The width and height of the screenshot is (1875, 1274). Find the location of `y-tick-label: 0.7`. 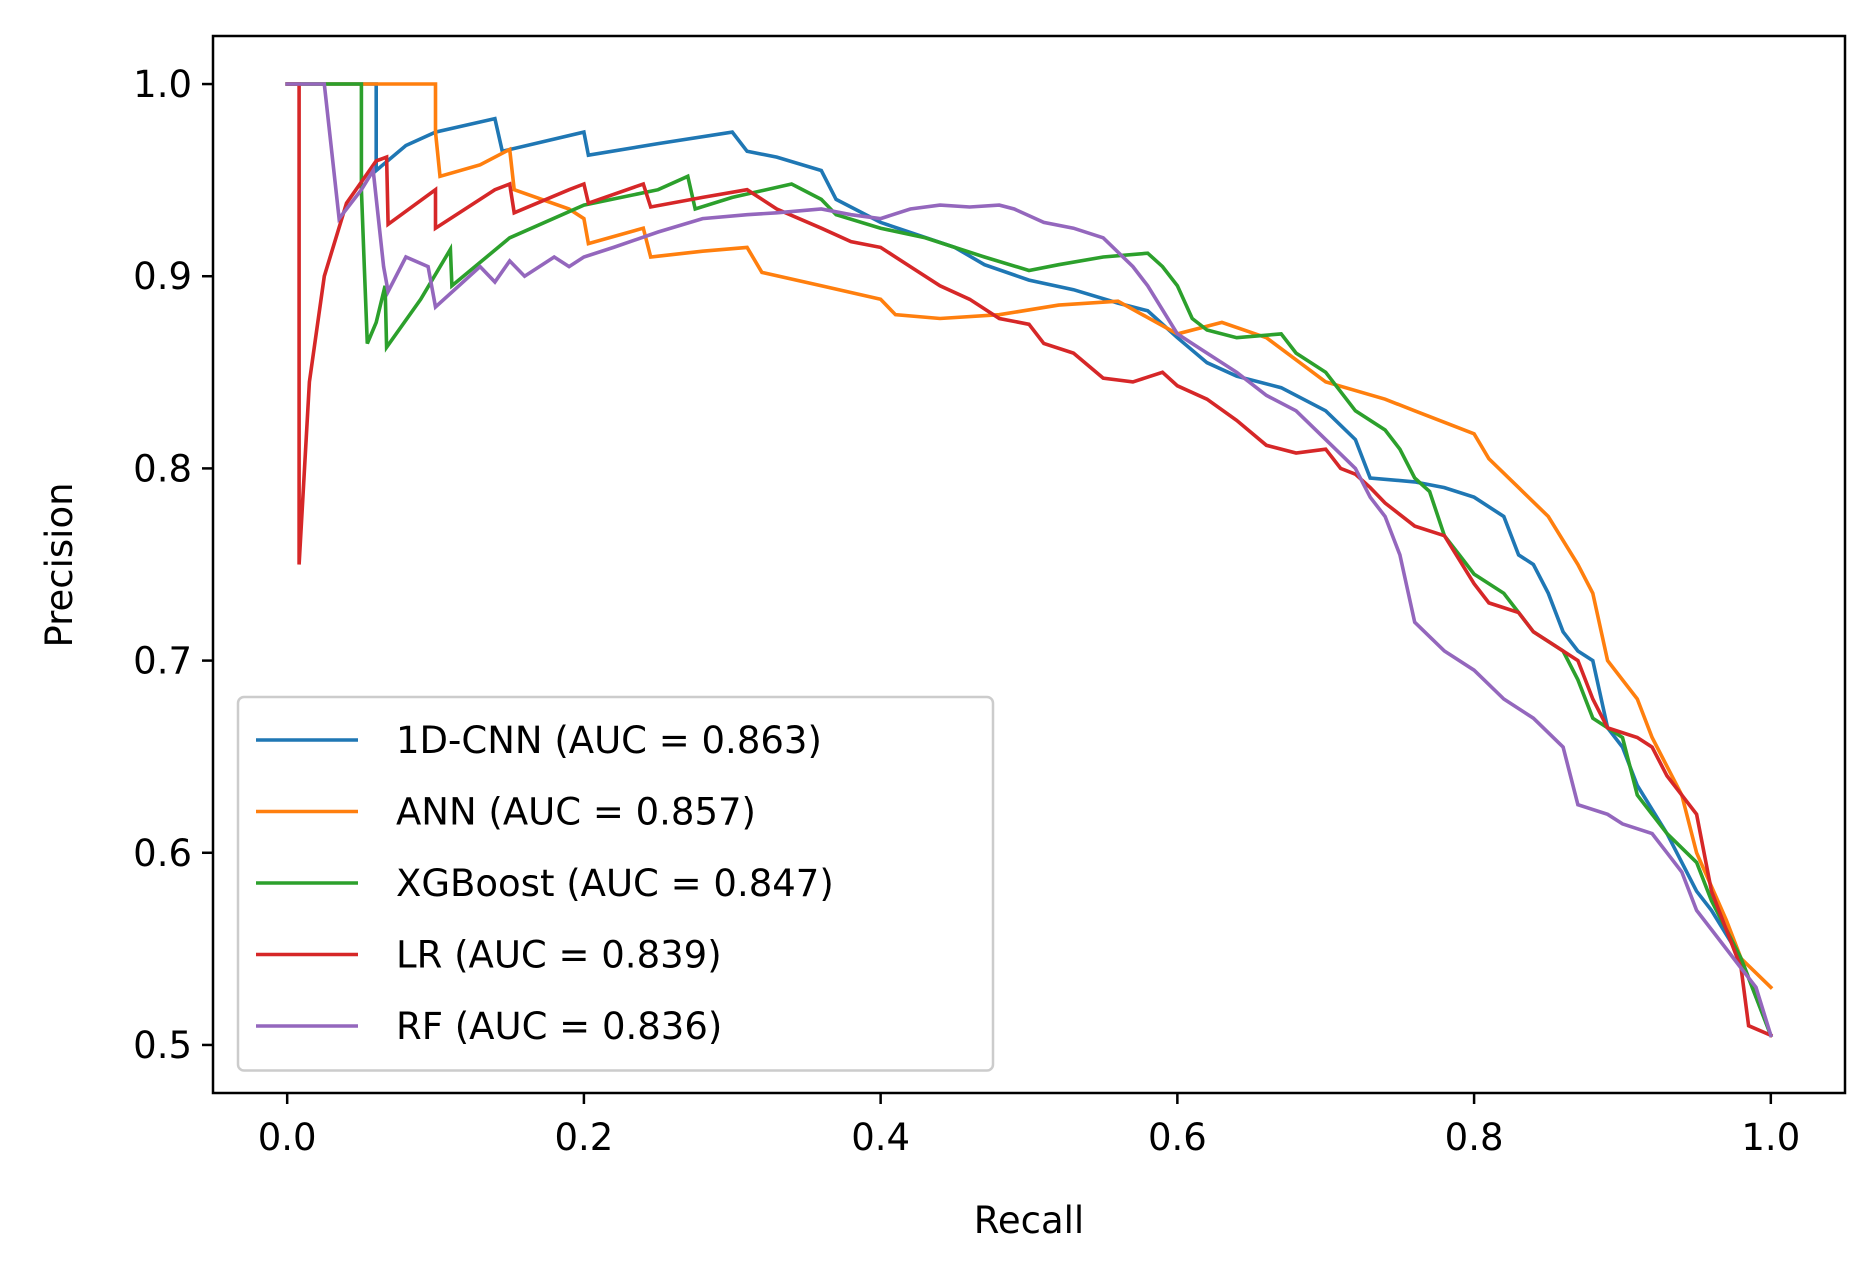

y-tick-label: 0.7 is located at coordinates (162, 661).